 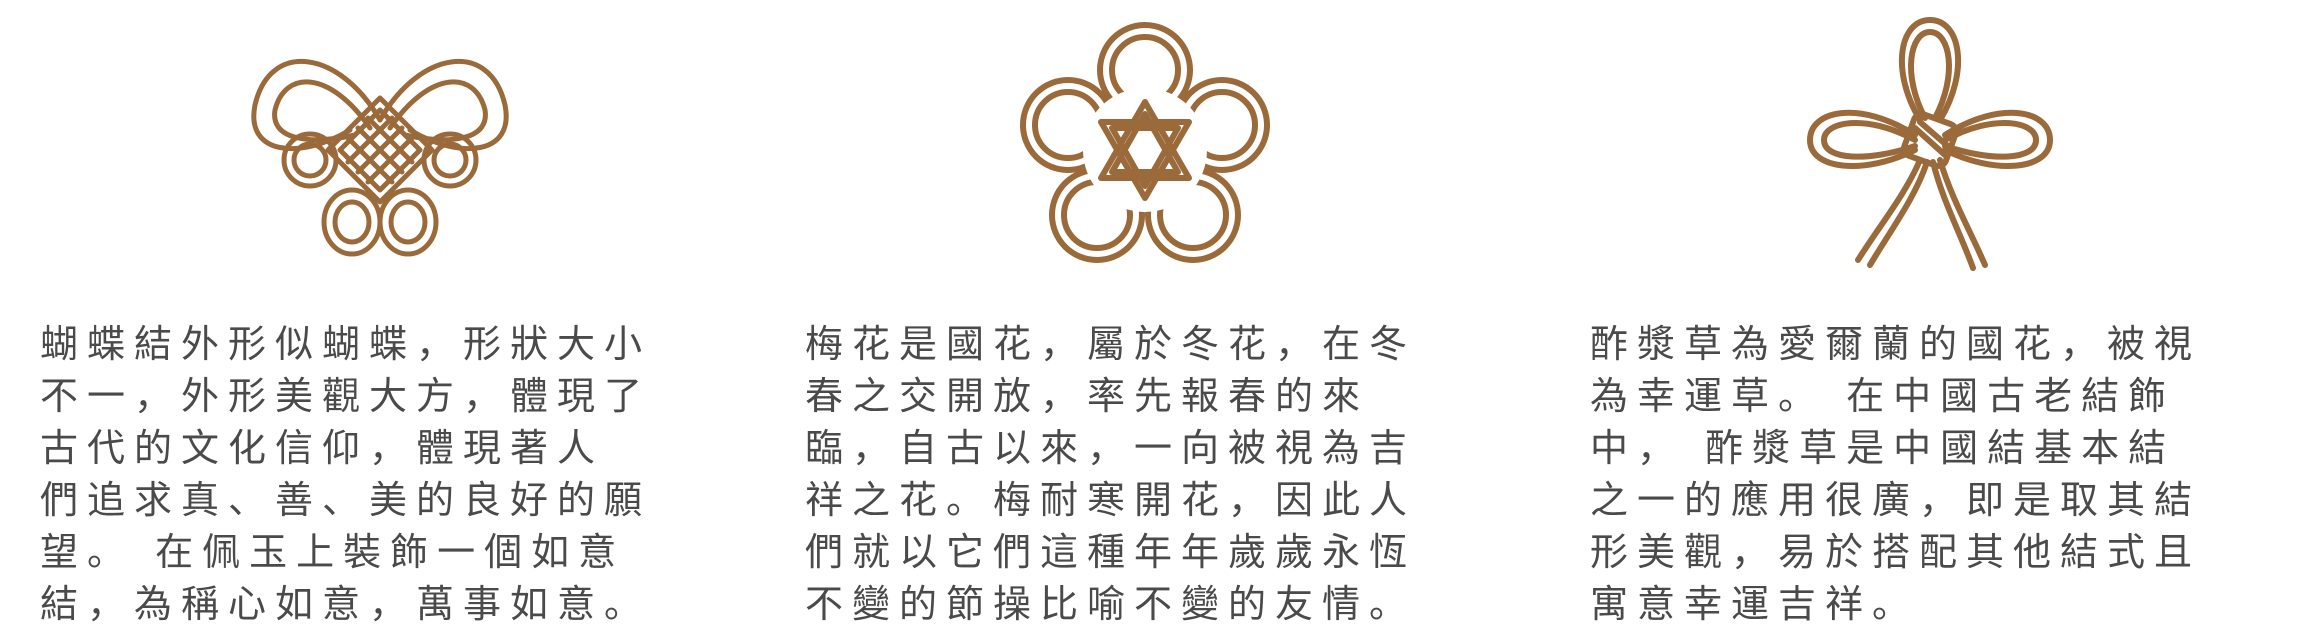 I want to click on plum-blossom-knot-icon, so click(x=1145, y=147).